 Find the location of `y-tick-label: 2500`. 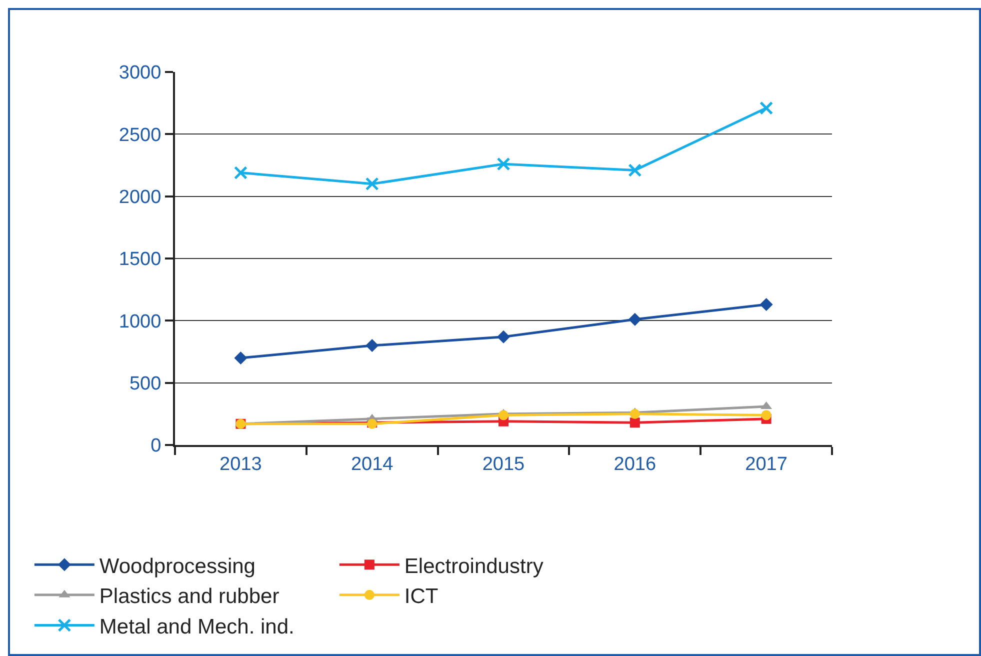

y-tick-label: 2500 is located at coordinates (140, 135).